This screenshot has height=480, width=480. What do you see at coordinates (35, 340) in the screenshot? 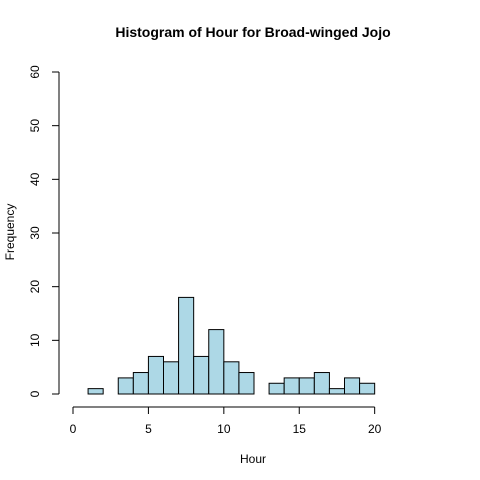
I see `y-tick-label: 10` at bounding box center [35, 340].